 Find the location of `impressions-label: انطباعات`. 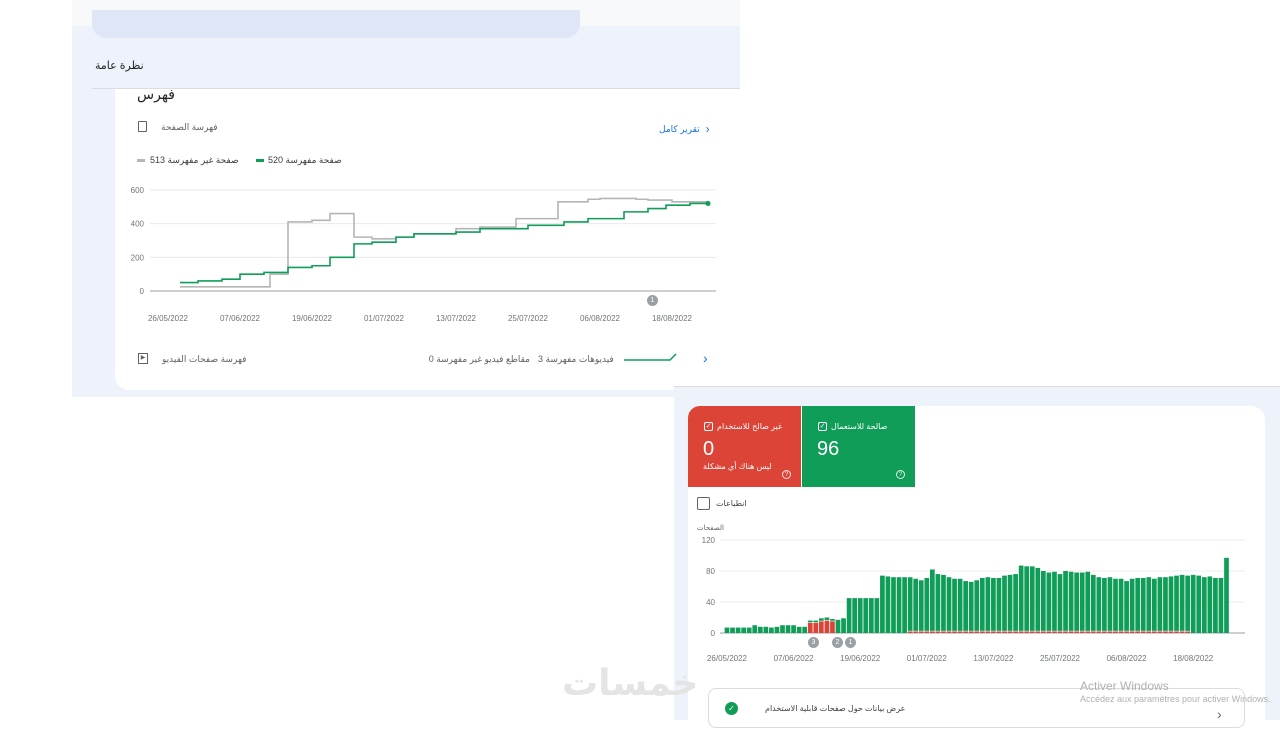

impressions-label: انطباعات is located at coordinates (731, 503).